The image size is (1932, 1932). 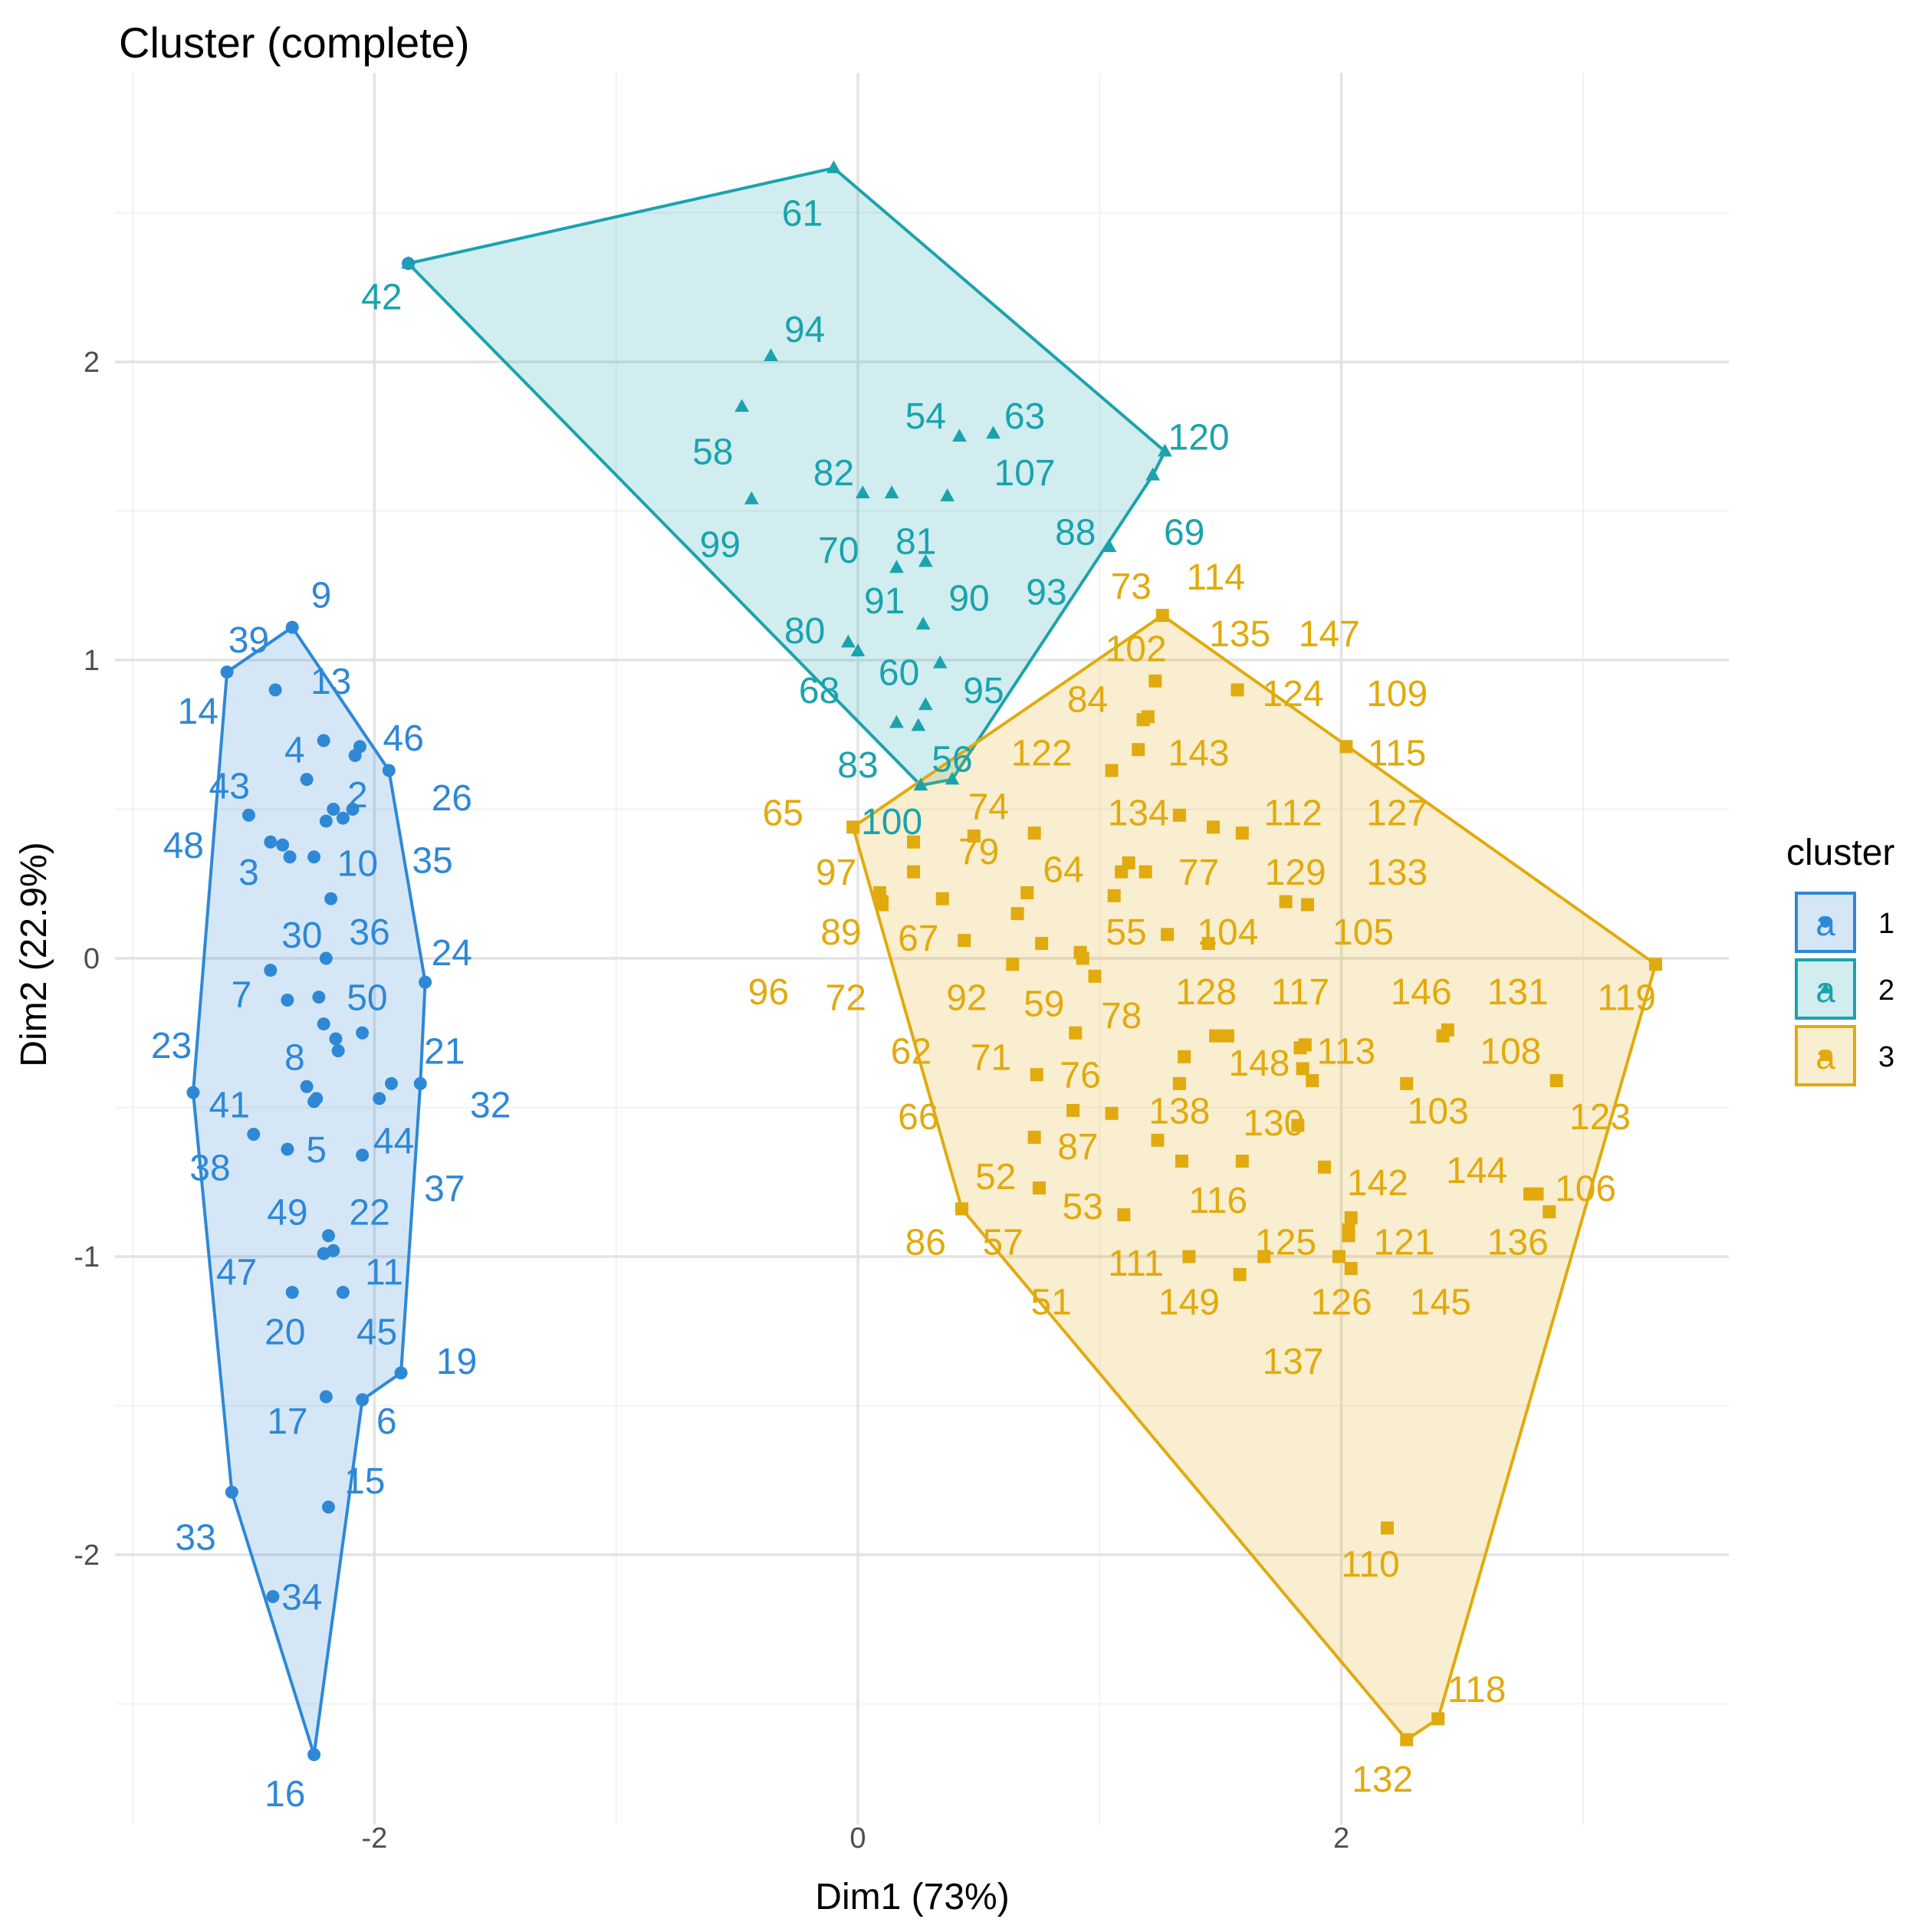 I want to click on point-label-102: 102, so click(x=1136, y=649).